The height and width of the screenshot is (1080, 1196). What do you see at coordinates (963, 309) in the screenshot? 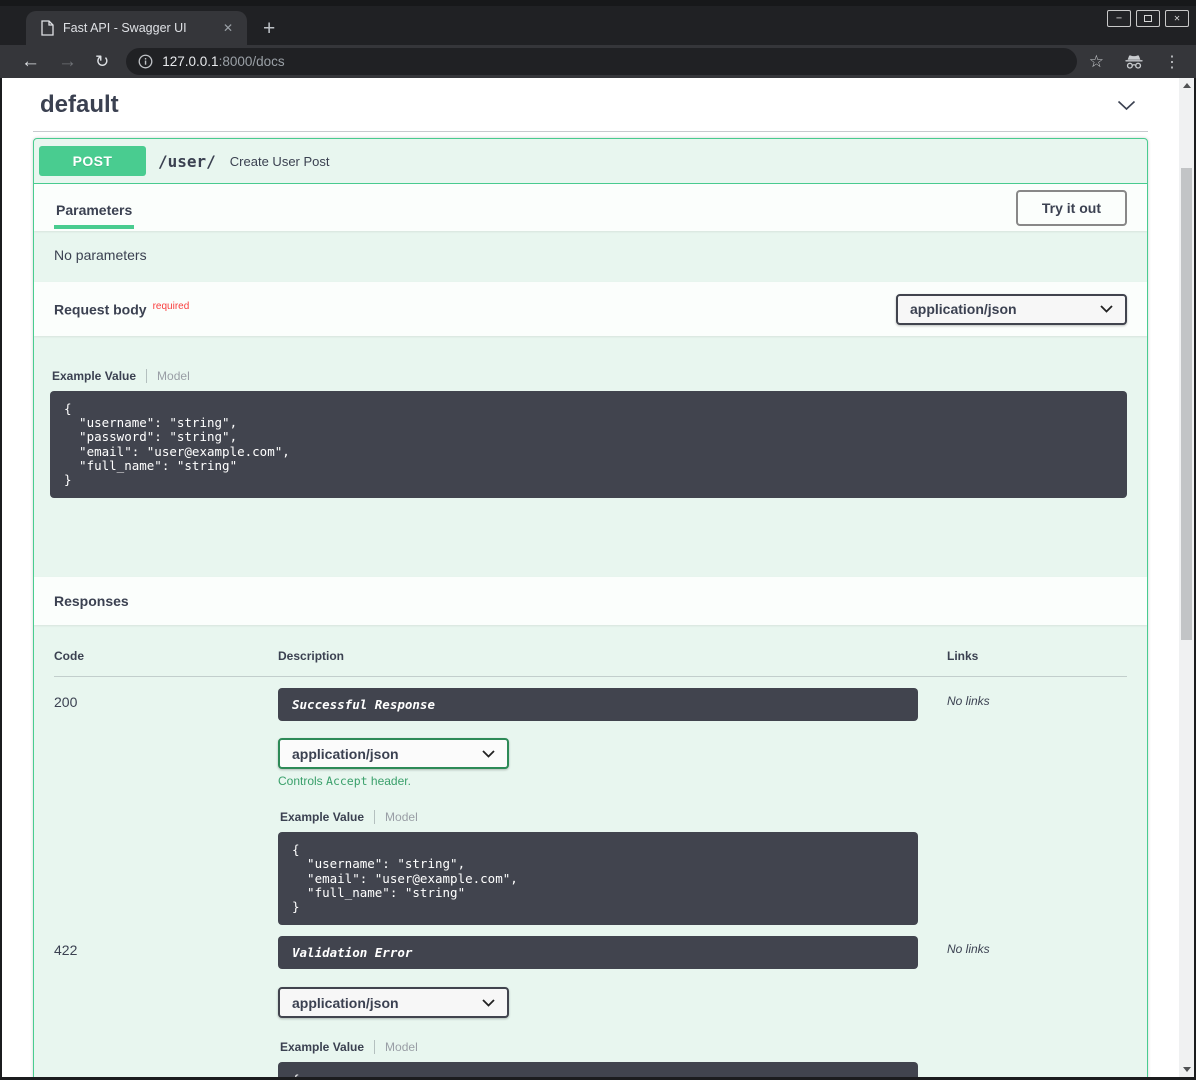
I see `request-content-type-value: application/json` at bounding box center [963, 309].